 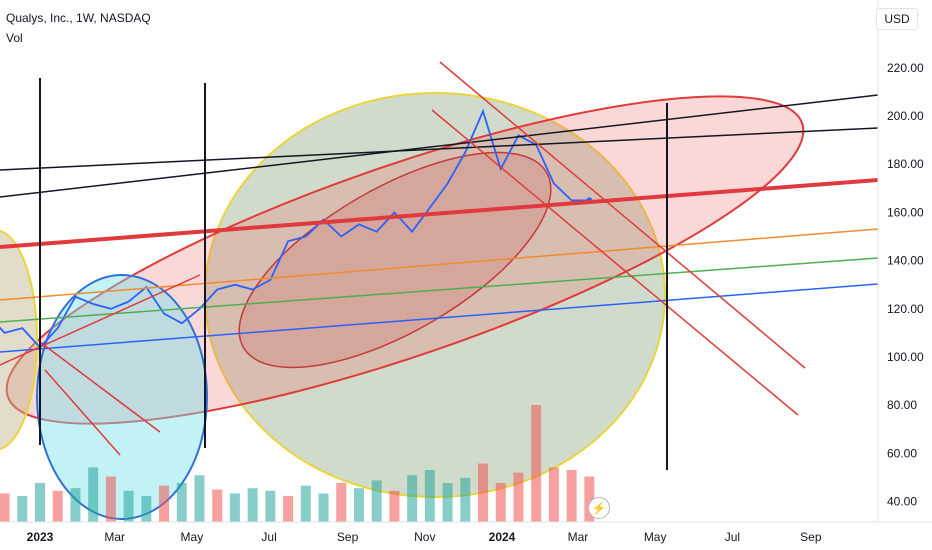 I want to click on red-ellipse-inner, so click(x=395, y=260).